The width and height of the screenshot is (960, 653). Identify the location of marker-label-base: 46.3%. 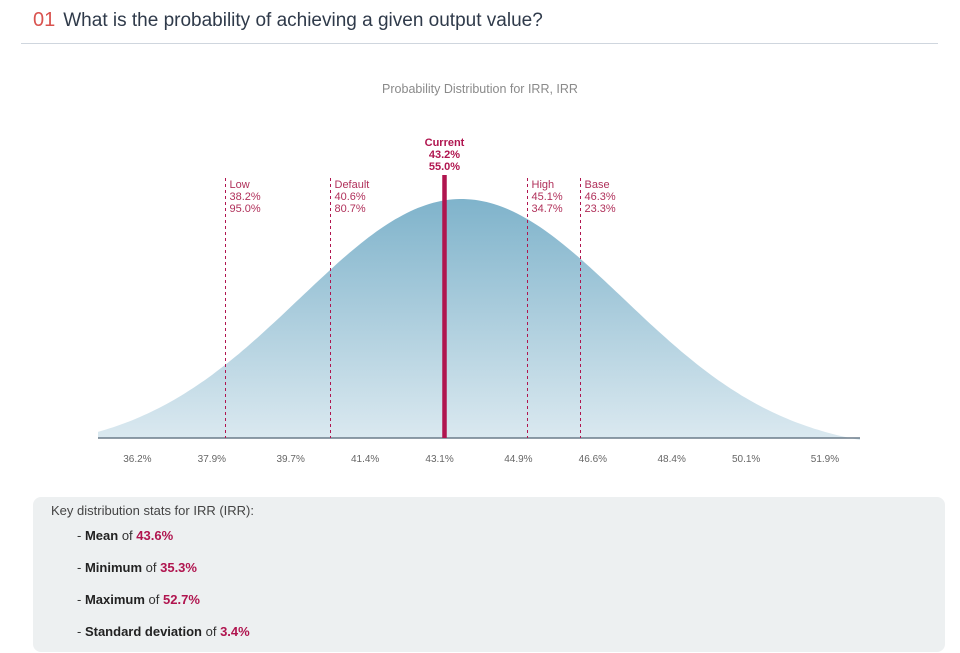
(600, 197).